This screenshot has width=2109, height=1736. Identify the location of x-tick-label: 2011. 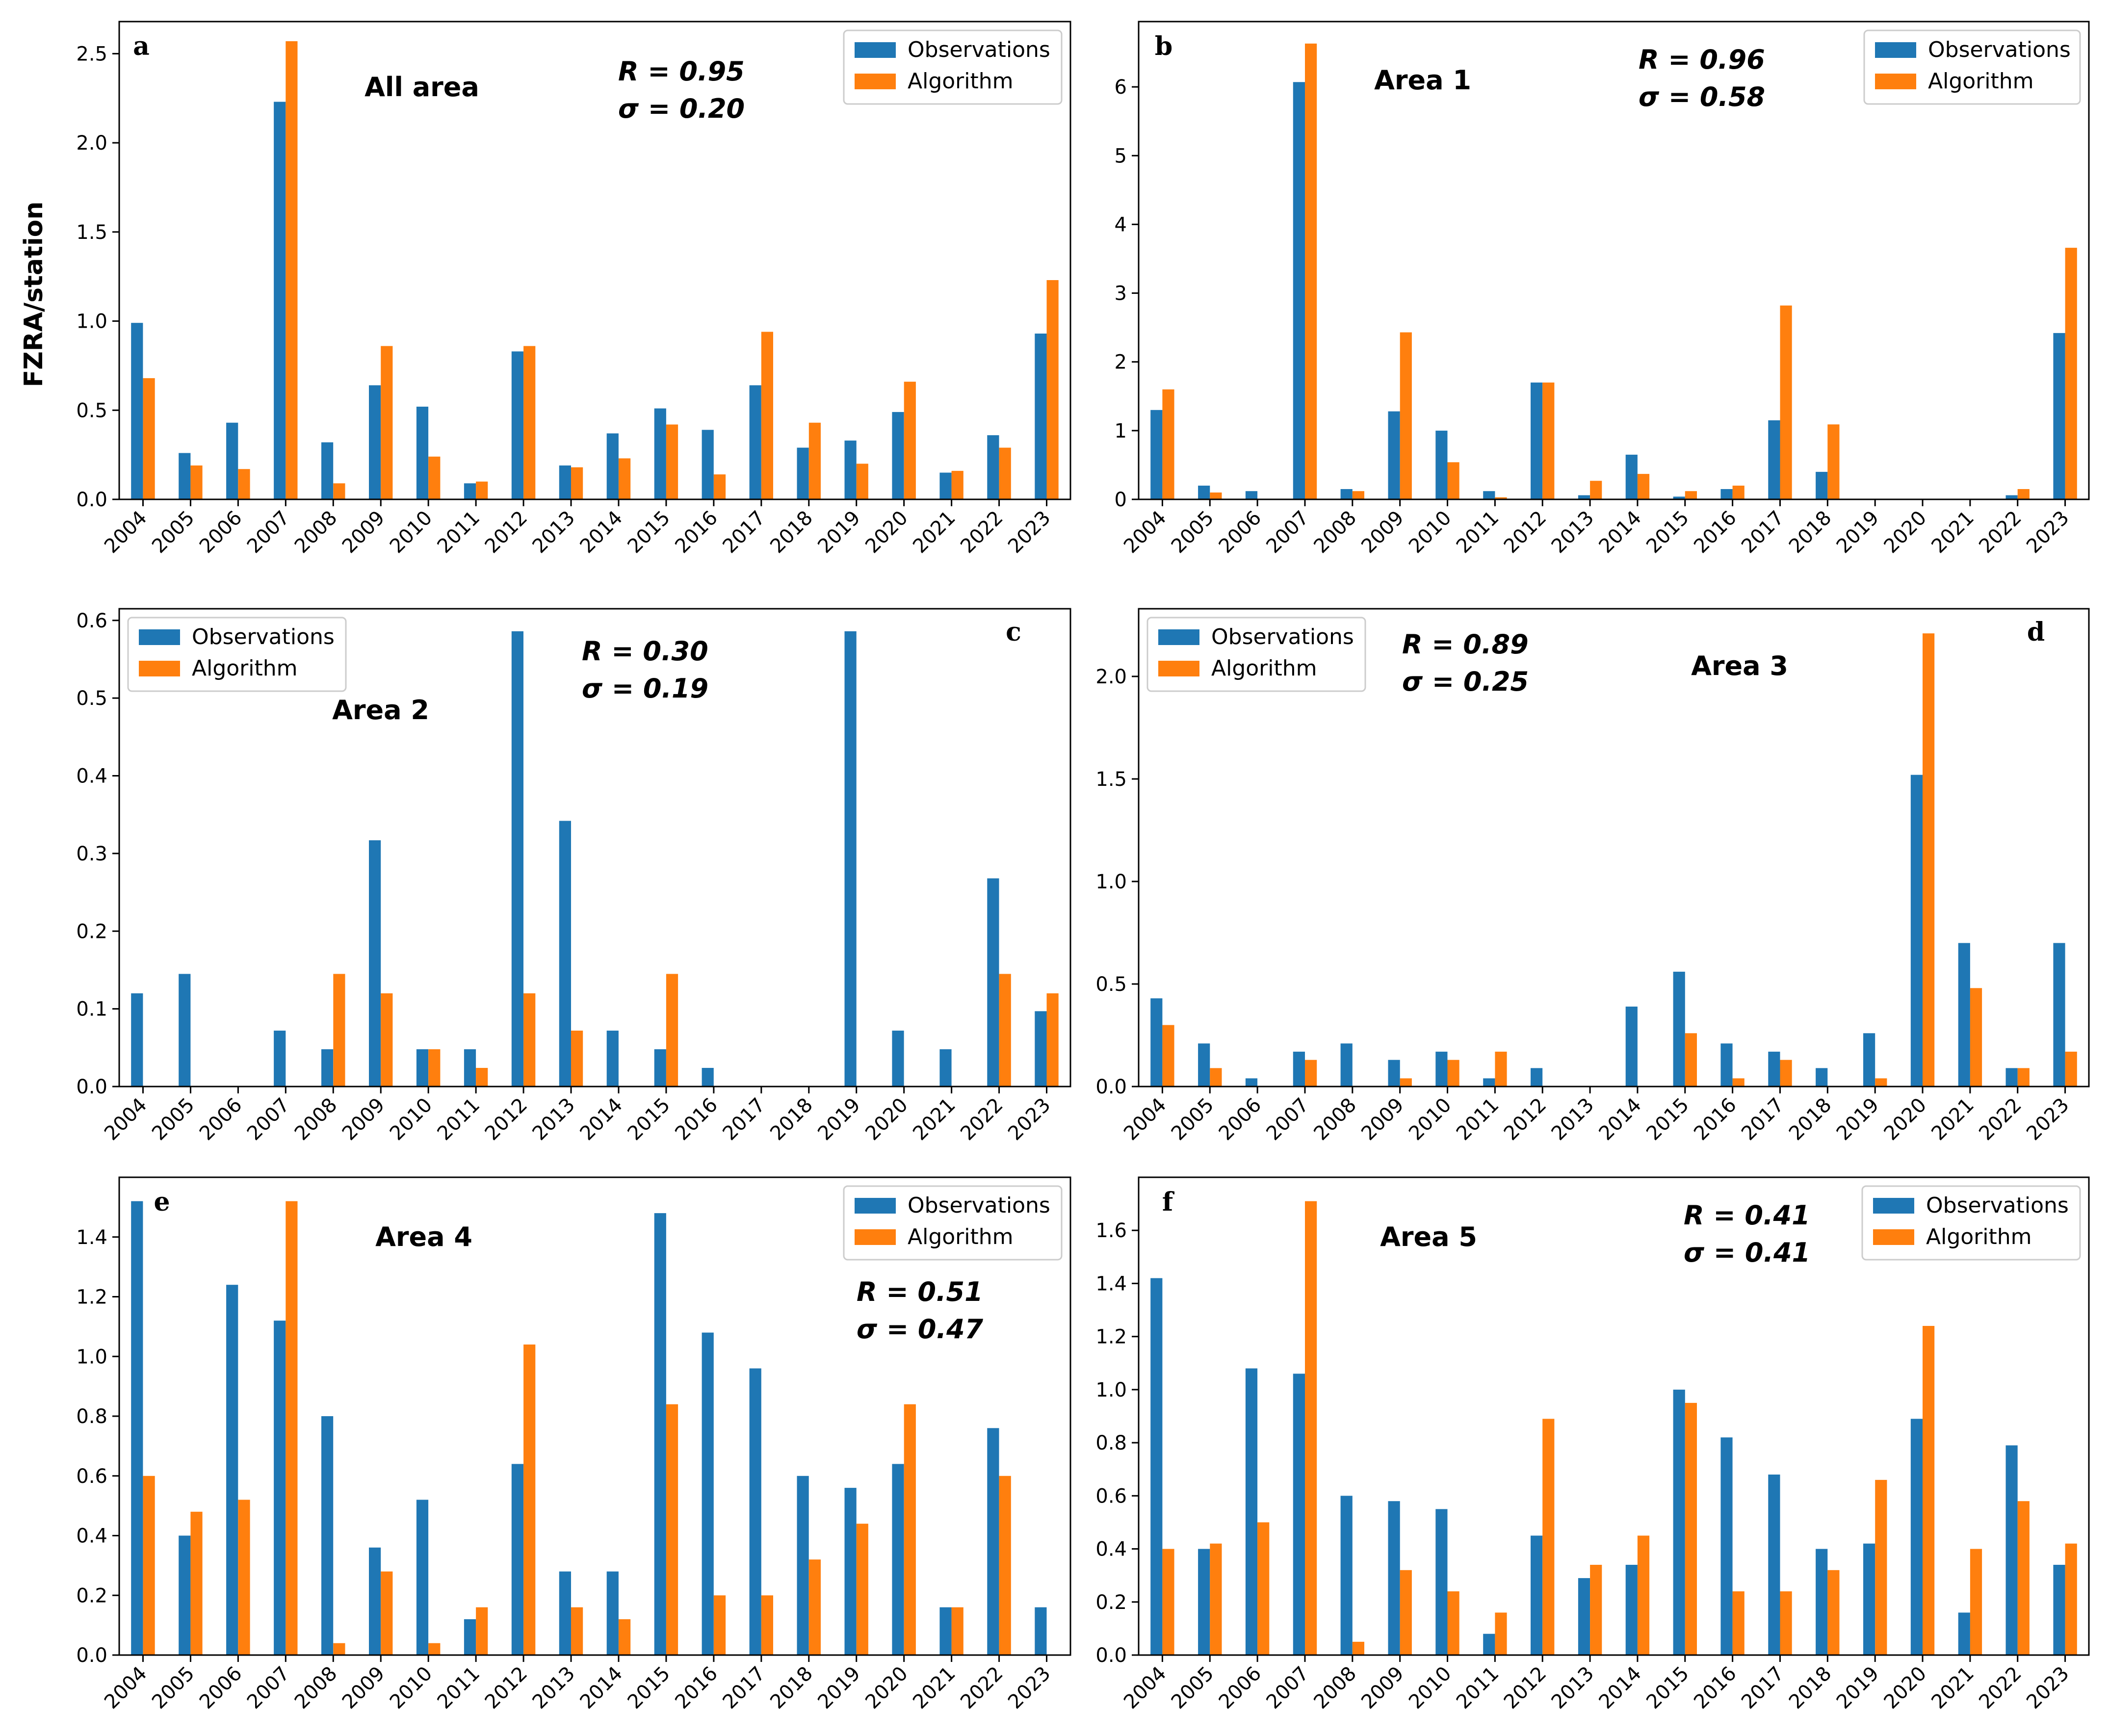
(1478, 1688).